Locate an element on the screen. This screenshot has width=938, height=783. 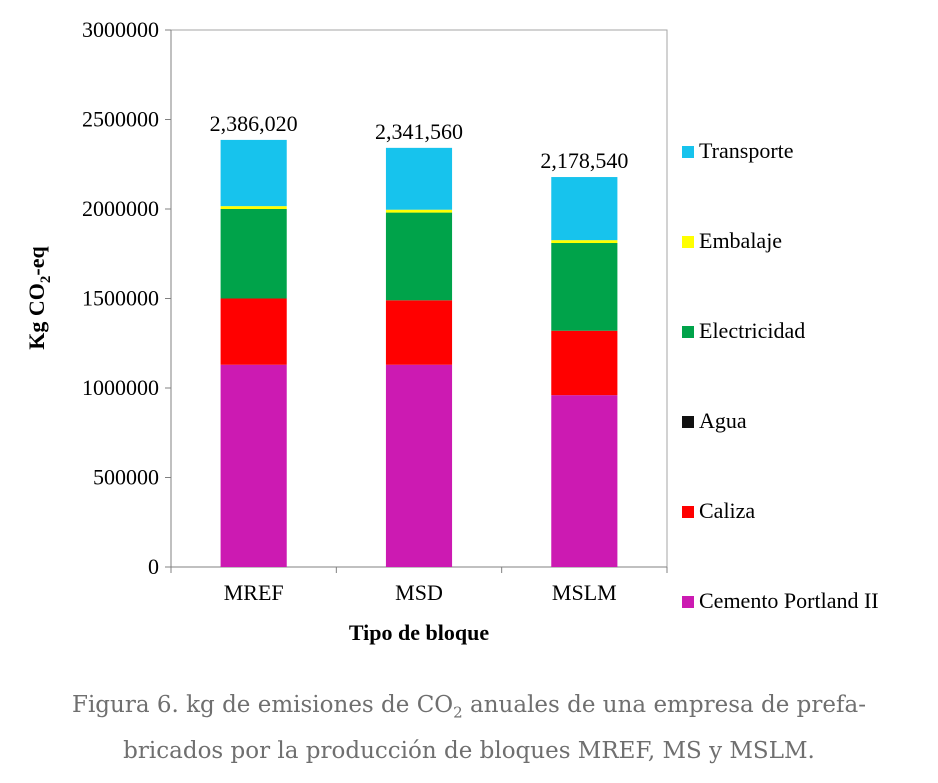
bar-total-label: 2,386,020 is located at coordinates (254, 123).